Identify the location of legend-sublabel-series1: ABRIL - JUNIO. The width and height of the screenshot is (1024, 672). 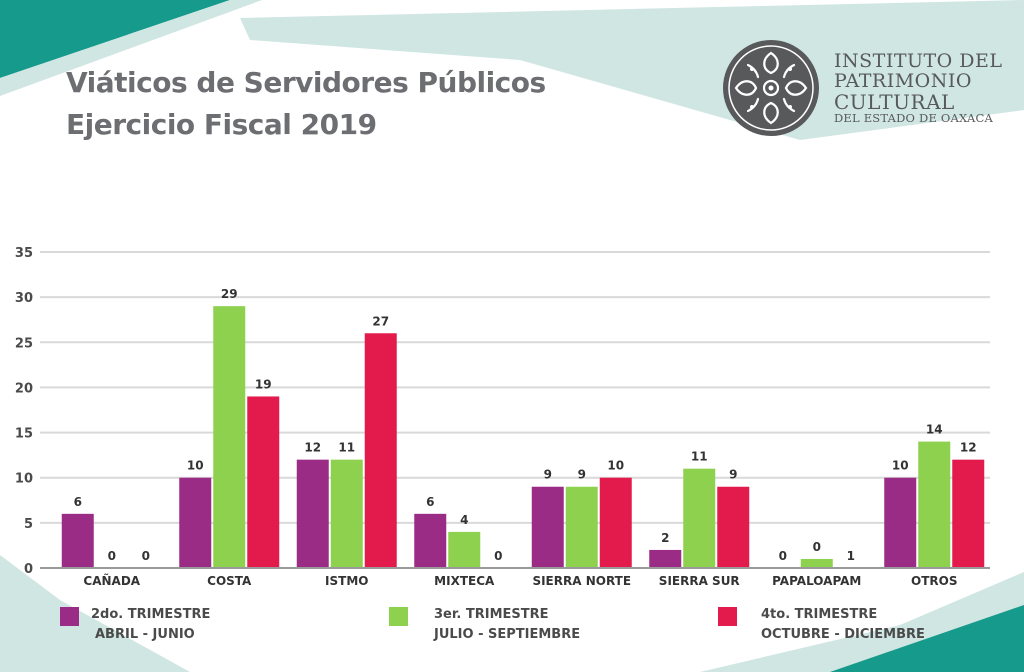
(145, 634).